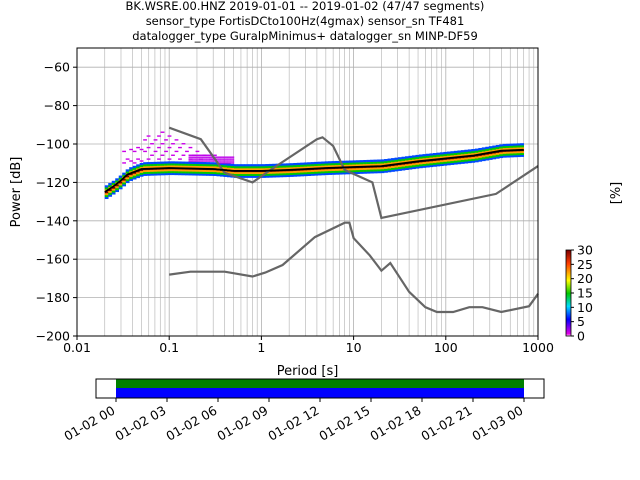 Image resolution: width=640 pixels, height=480 pixels. What do you see at coordinates (395, 423) in the screenshot?
I see `timeline-tick-label: 01-02 18` at bounding box center [395, 423].